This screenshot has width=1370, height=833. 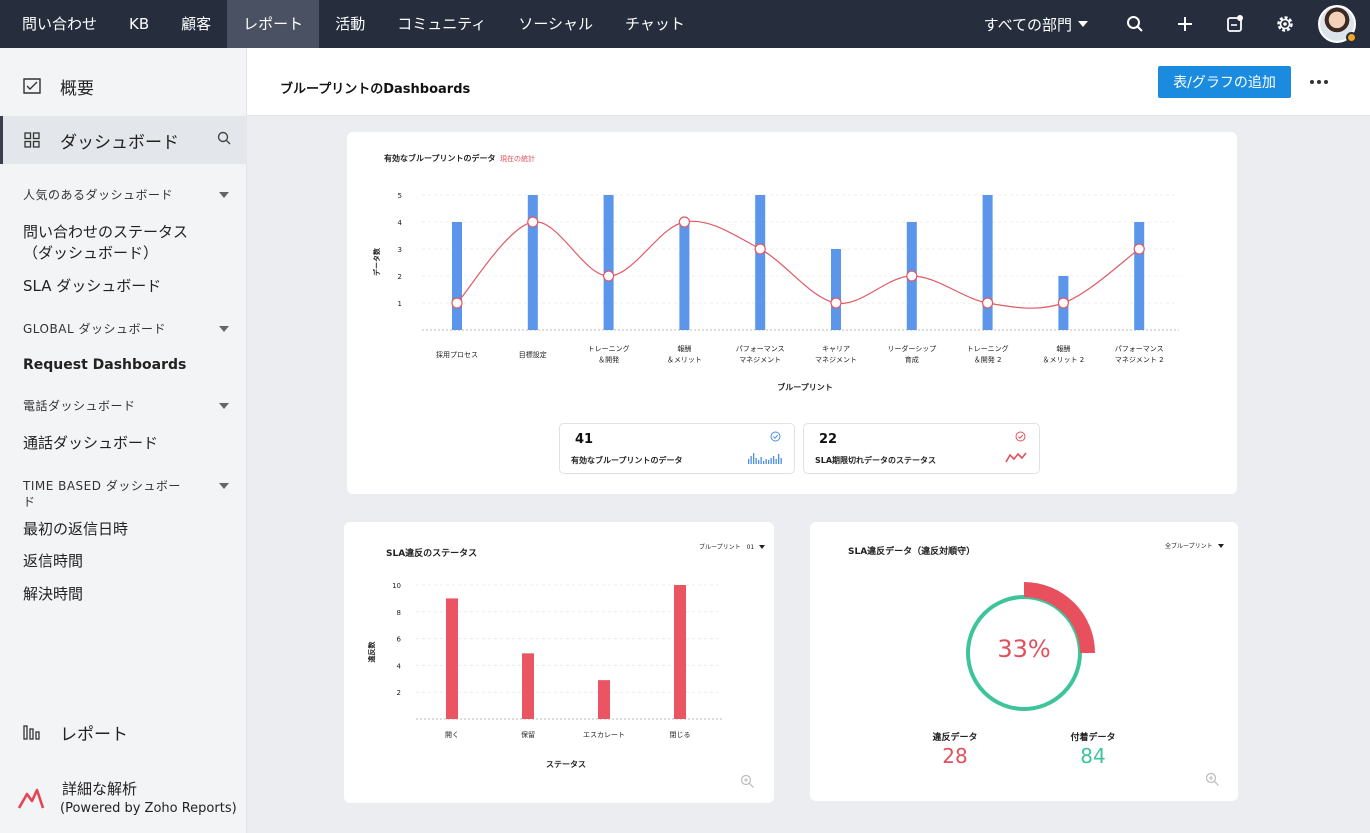 What do you see at coordinates (1235, 24) in the screenshot?
I see `compose-icon` at bounding box center [1235, 24].